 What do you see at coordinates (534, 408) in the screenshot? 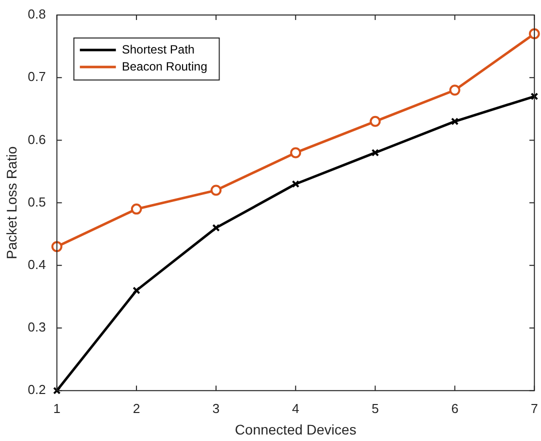
I see `x-tick-label: 7` at bounding box center [534, 408].